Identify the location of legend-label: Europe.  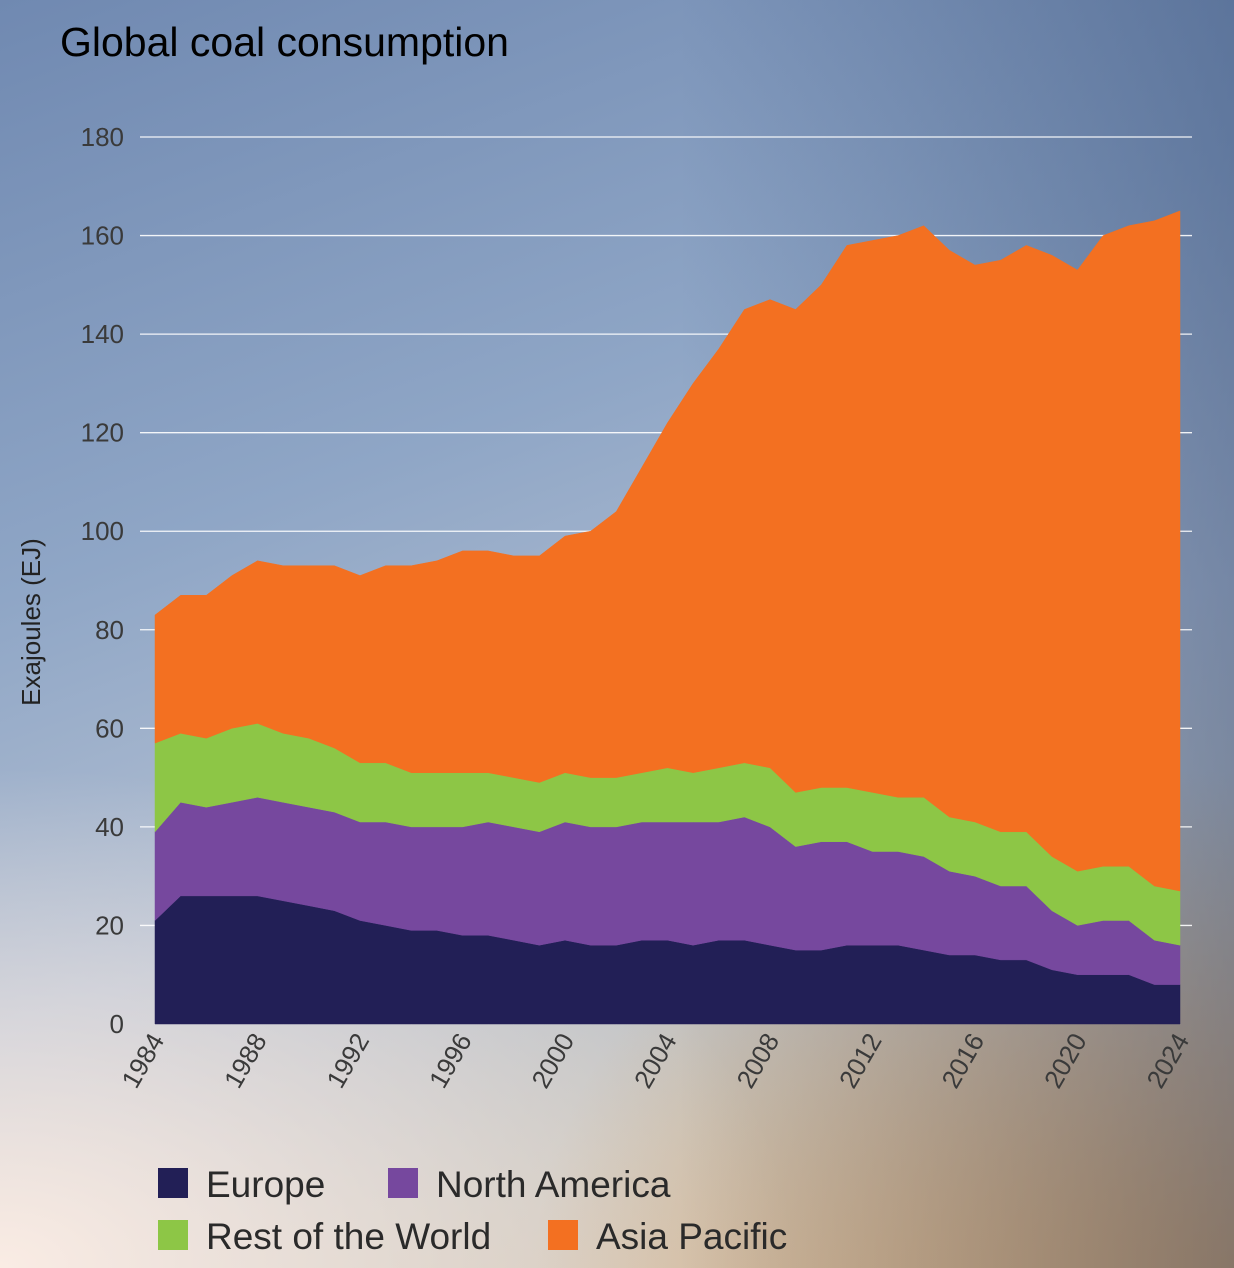
(265, 1184).